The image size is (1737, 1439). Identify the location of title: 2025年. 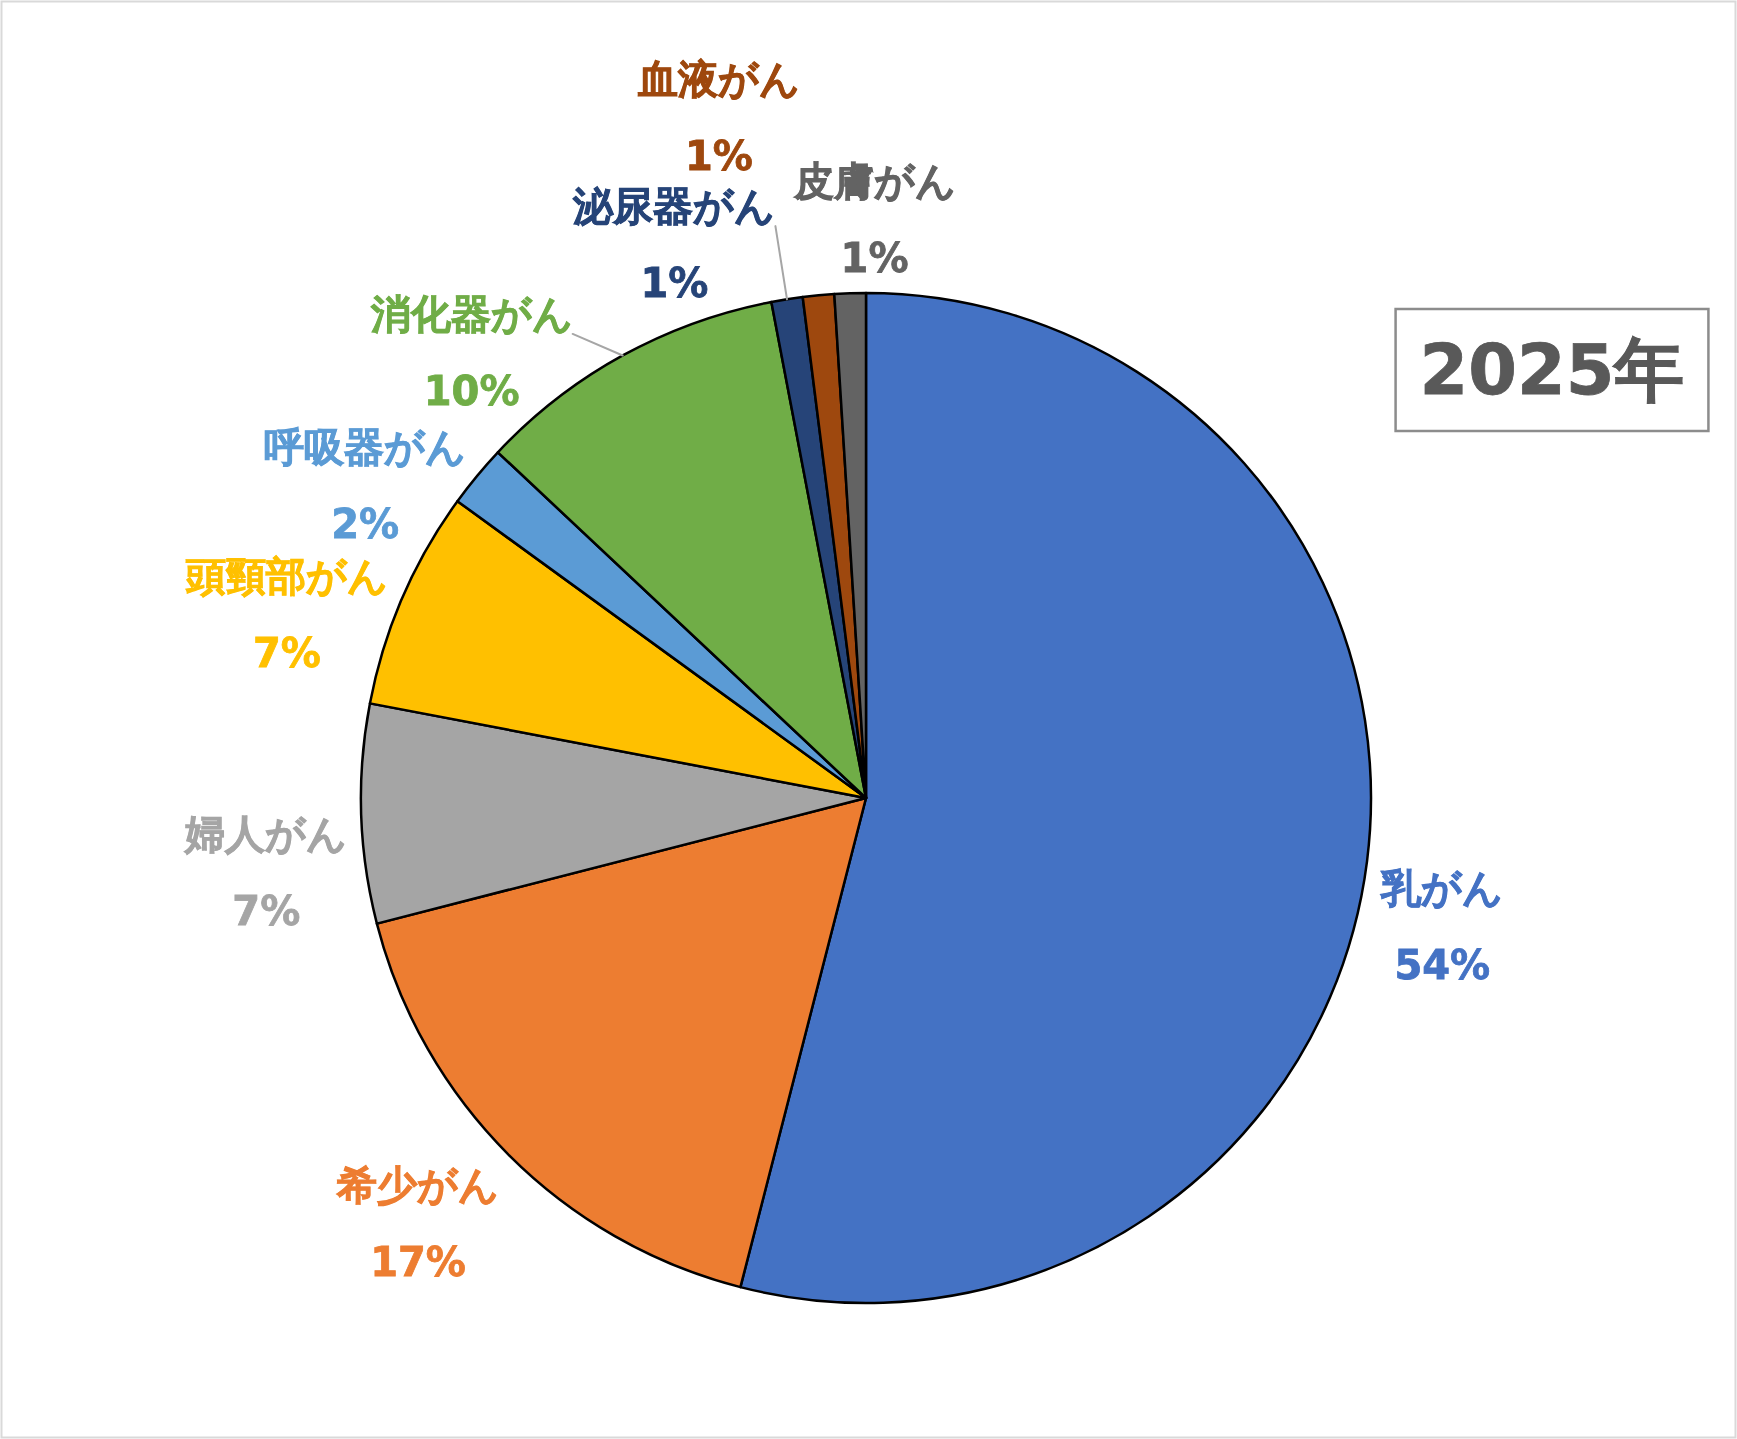
(1552, 370).